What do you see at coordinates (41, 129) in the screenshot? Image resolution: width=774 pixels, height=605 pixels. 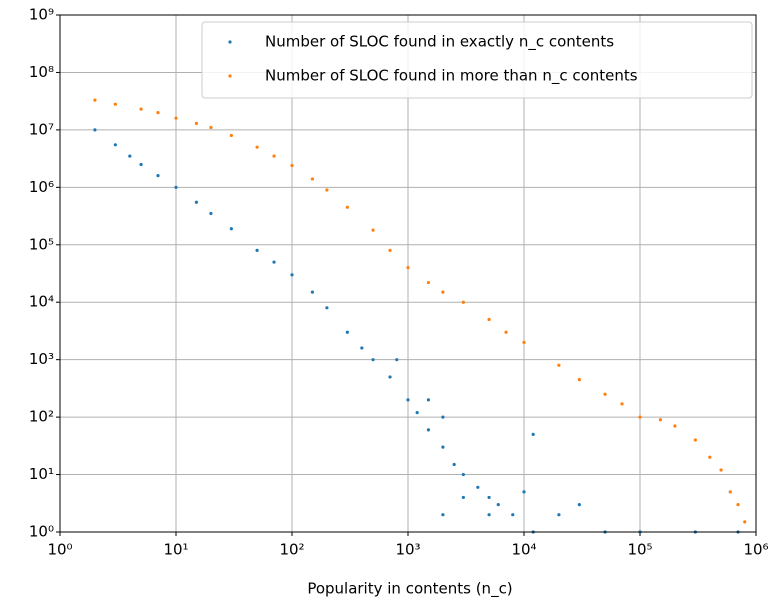 I see `y-tick-label: 10⁷` at bounding box center [41, 129].